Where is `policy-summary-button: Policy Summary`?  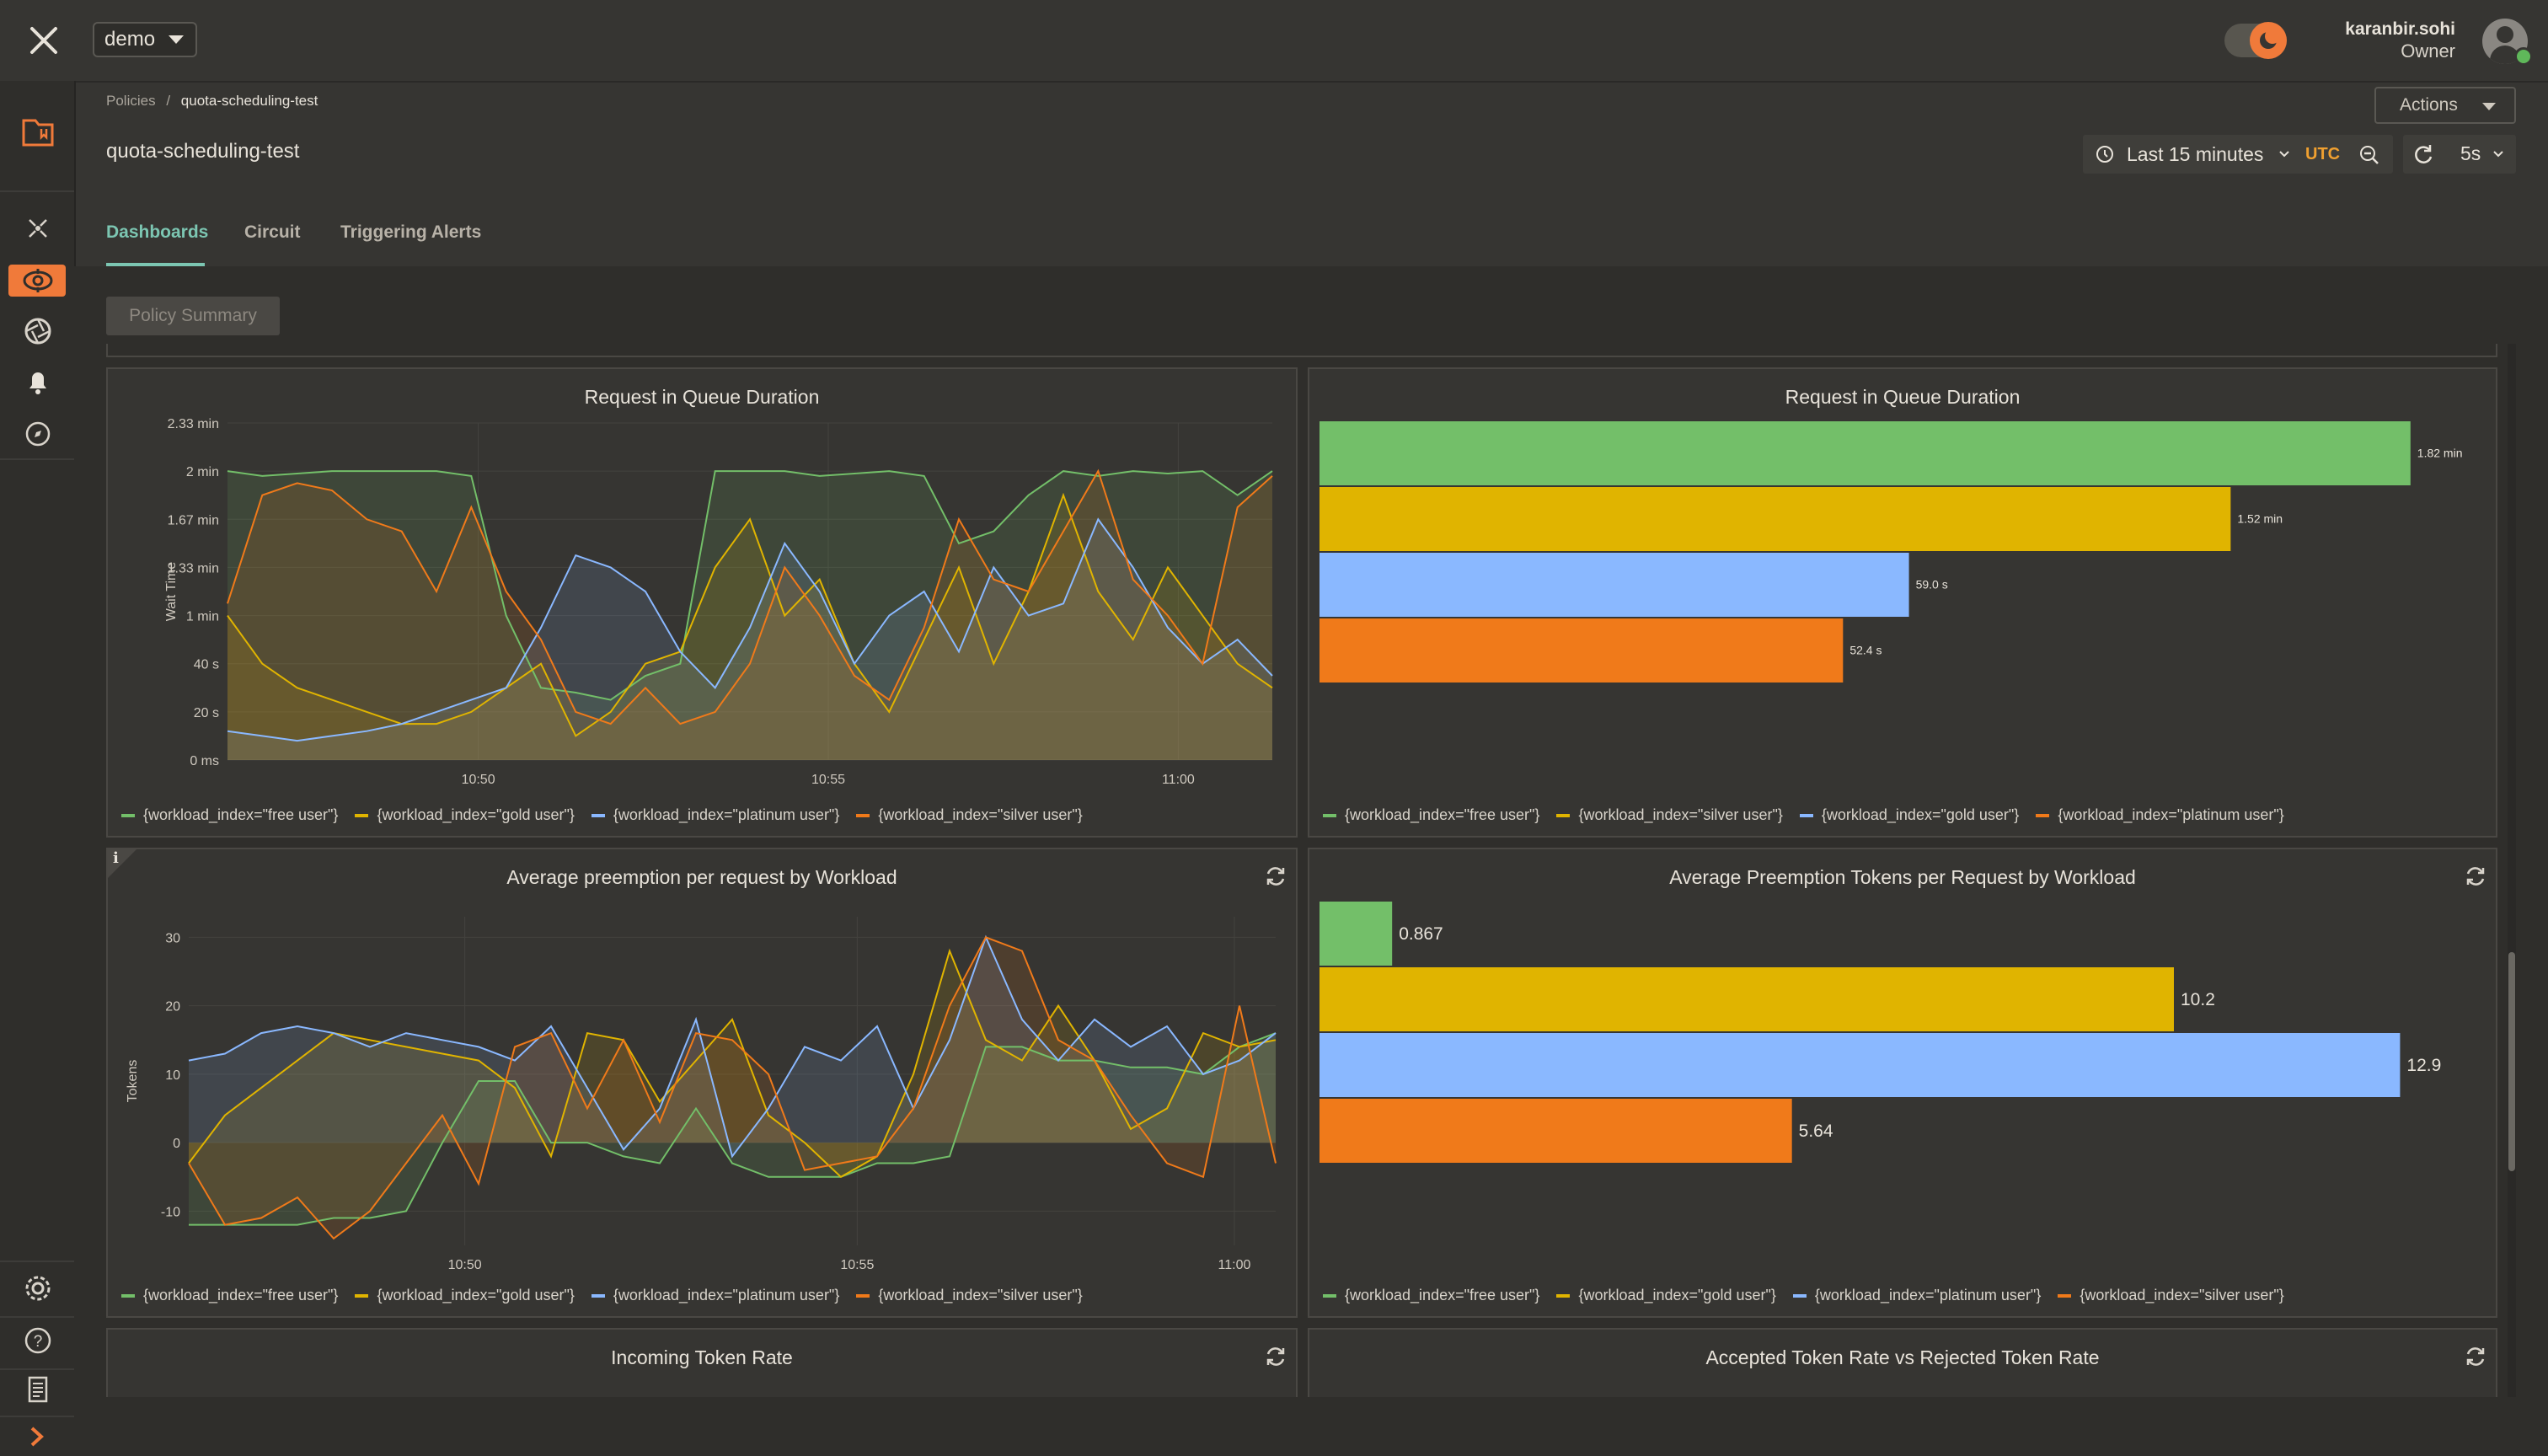
policy-summary-button: Policy Summary is located at coordinates (193, 316).